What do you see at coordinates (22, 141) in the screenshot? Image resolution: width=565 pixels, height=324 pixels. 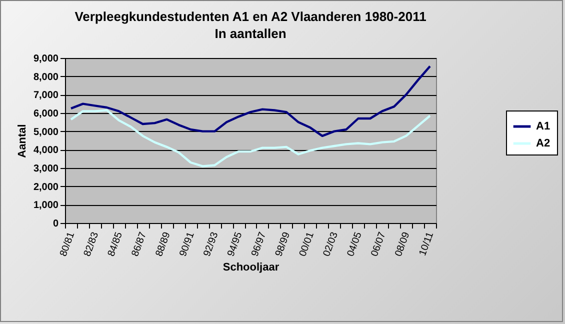 I see `y-axis-title: Aantal` at bounding box center [22, 141].